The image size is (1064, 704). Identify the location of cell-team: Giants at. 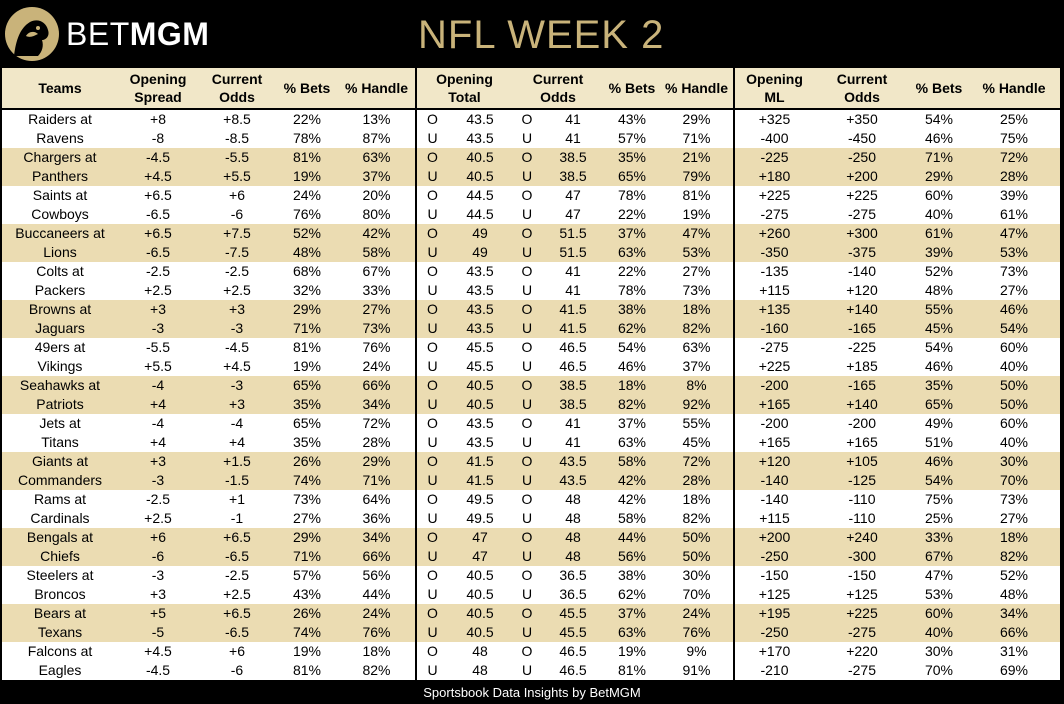
(60, 461).